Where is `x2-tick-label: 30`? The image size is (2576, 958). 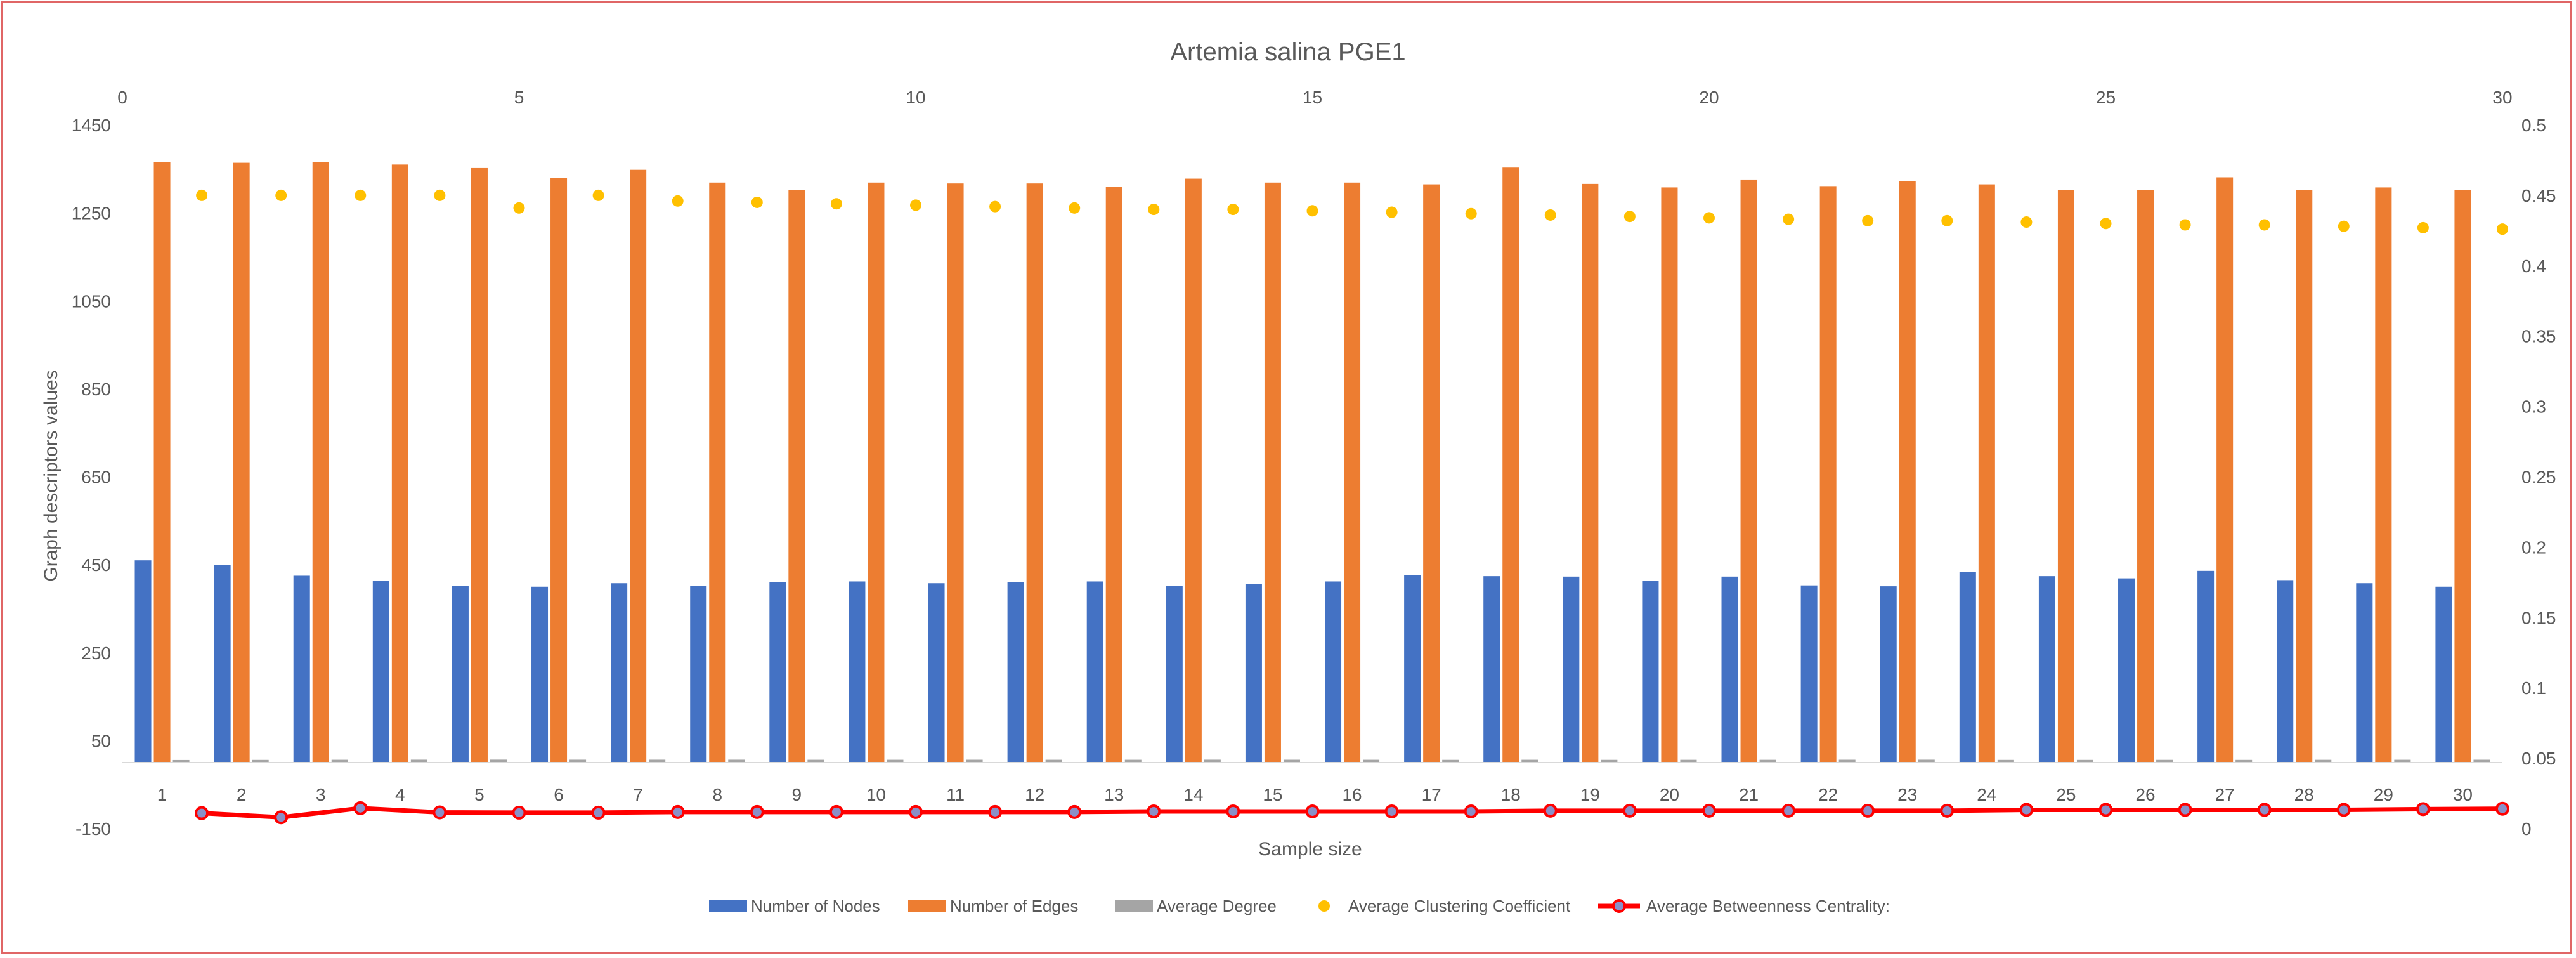
x2-tick-label: 30 is located at coordinates (2502, 97).